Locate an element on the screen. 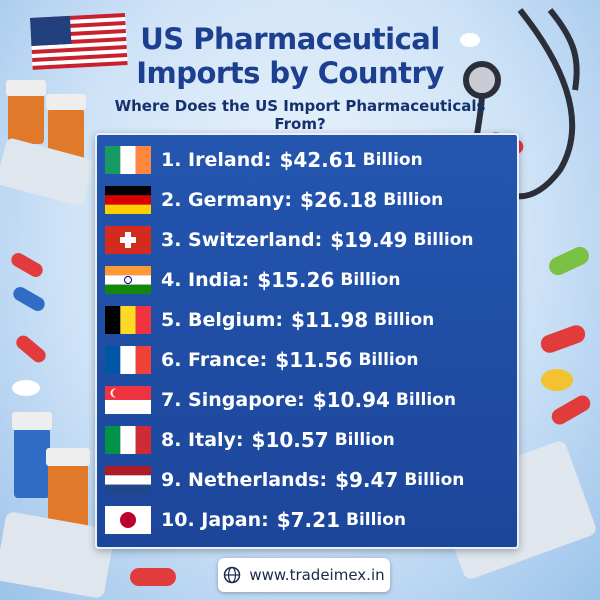  country-label: 1. Ireland: is located at coordinates (216, 160).